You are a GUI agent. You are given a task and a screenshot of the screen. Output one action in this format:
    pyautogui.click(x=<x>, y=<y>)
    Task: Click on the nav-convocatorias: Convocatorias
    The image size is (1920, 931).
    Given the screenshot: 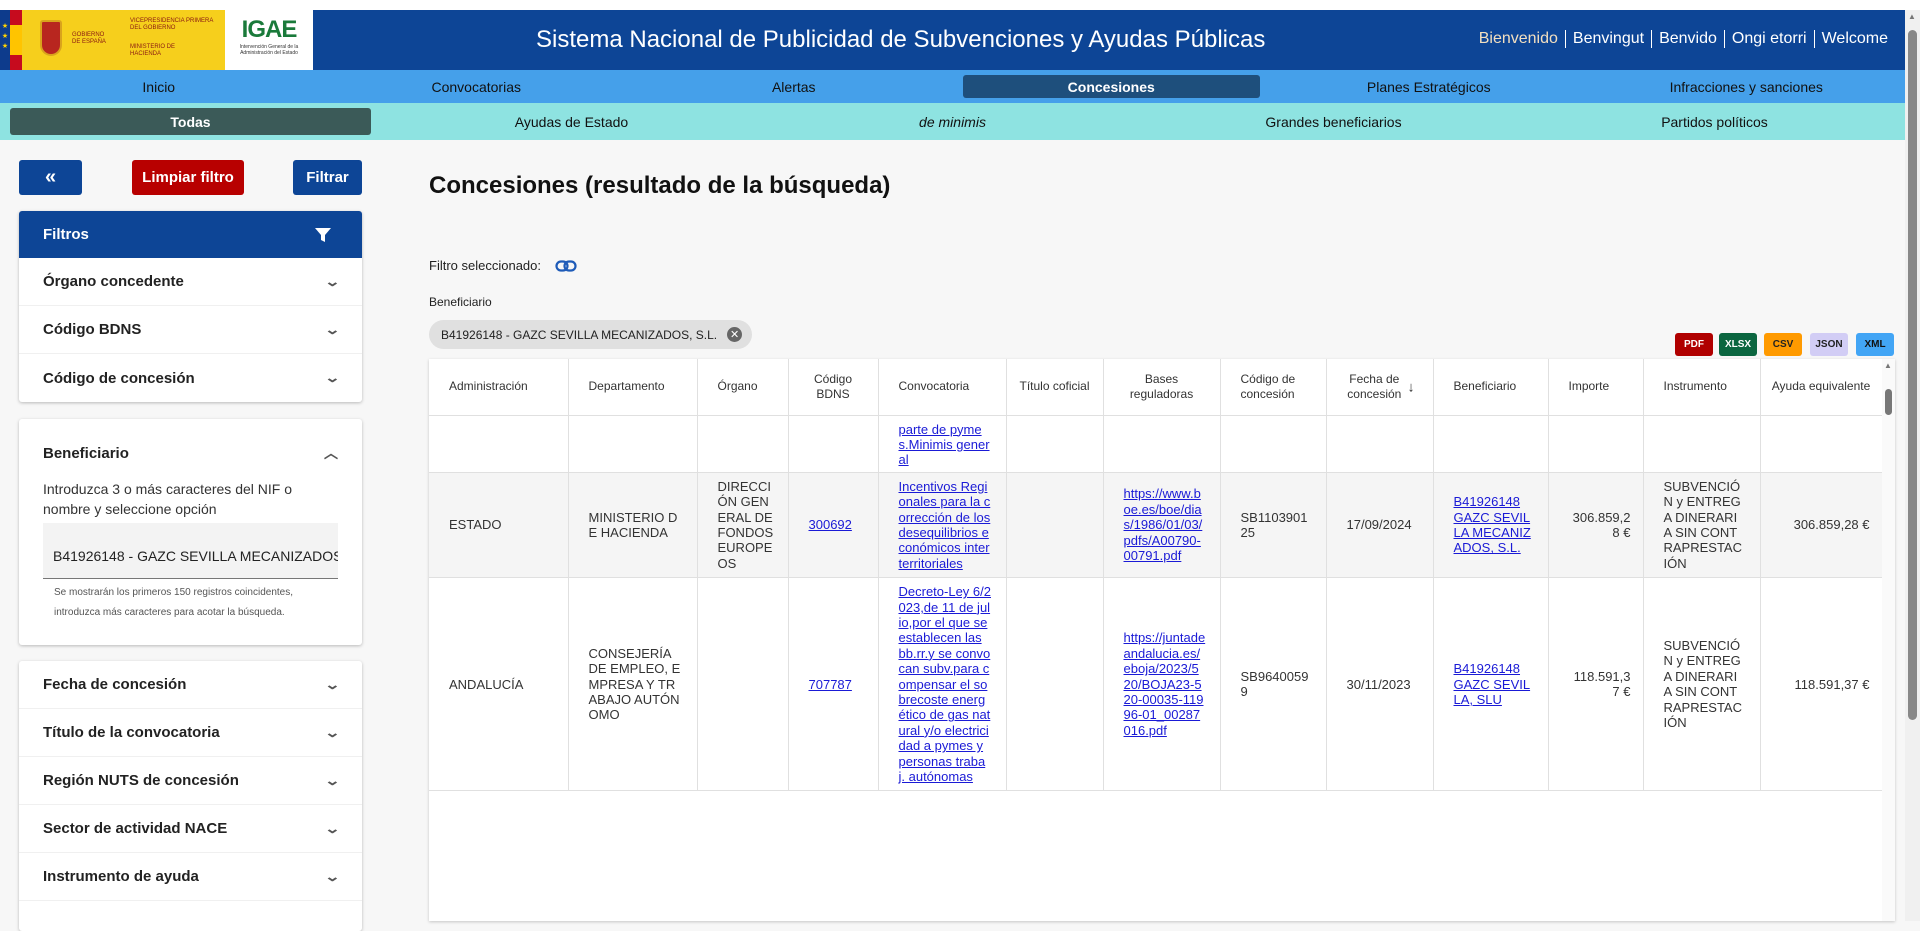 What is the action you would take?
    pyautogui.click(x=476, y=86)
    